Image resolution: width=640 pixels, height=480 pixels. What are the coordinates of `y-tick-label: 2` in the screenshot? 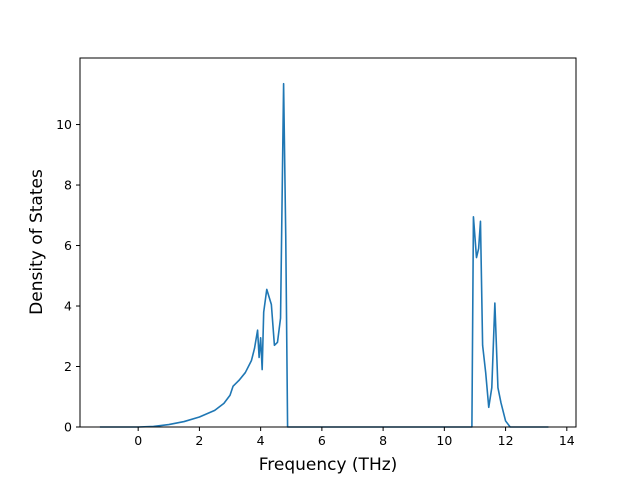 It's located at (68, 366).